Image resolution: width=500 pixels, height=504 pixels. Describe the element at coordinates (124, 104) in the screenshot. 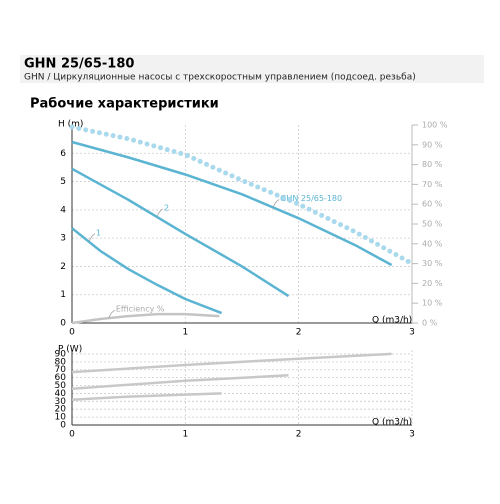

I see `section-title: Рабочие характеристики` at that location.